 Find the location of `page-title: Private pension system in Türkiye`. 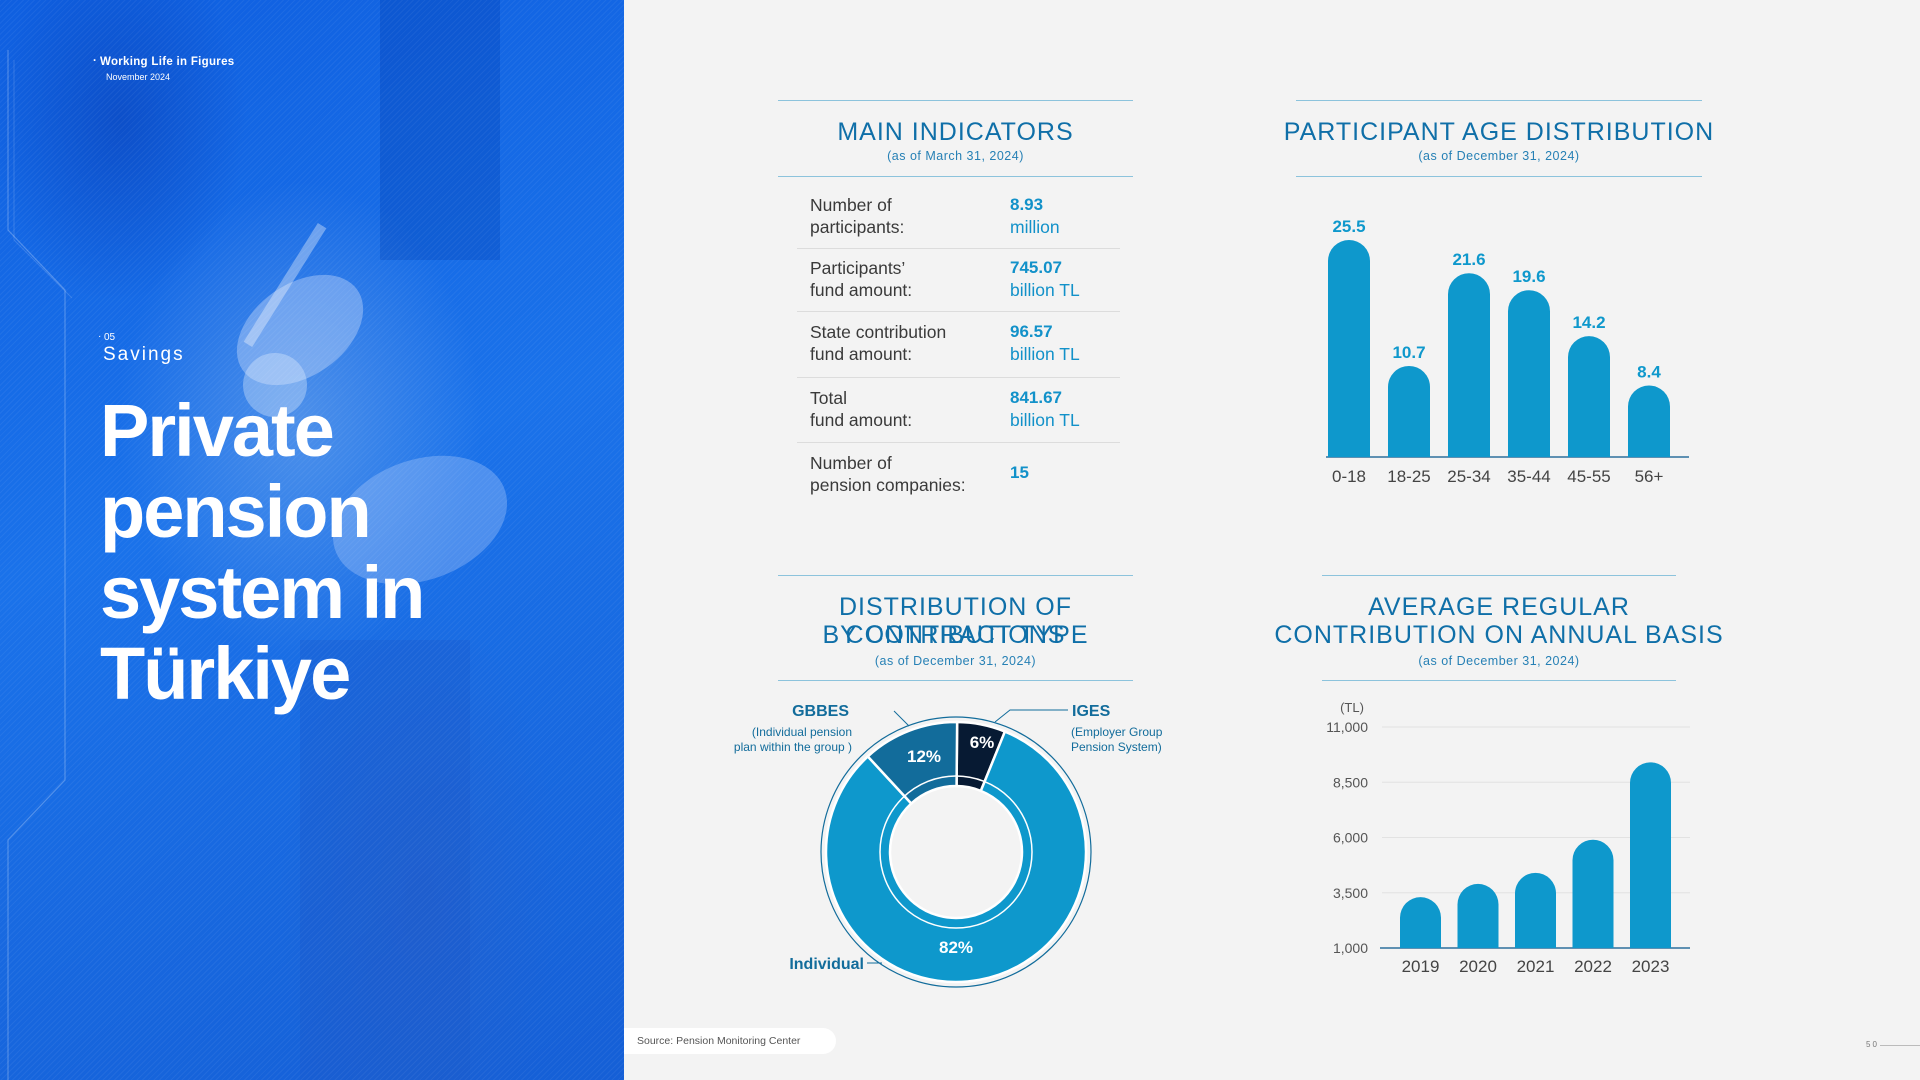

page-title: Private pension system in Türkiye is located at coordinates (262, 552).